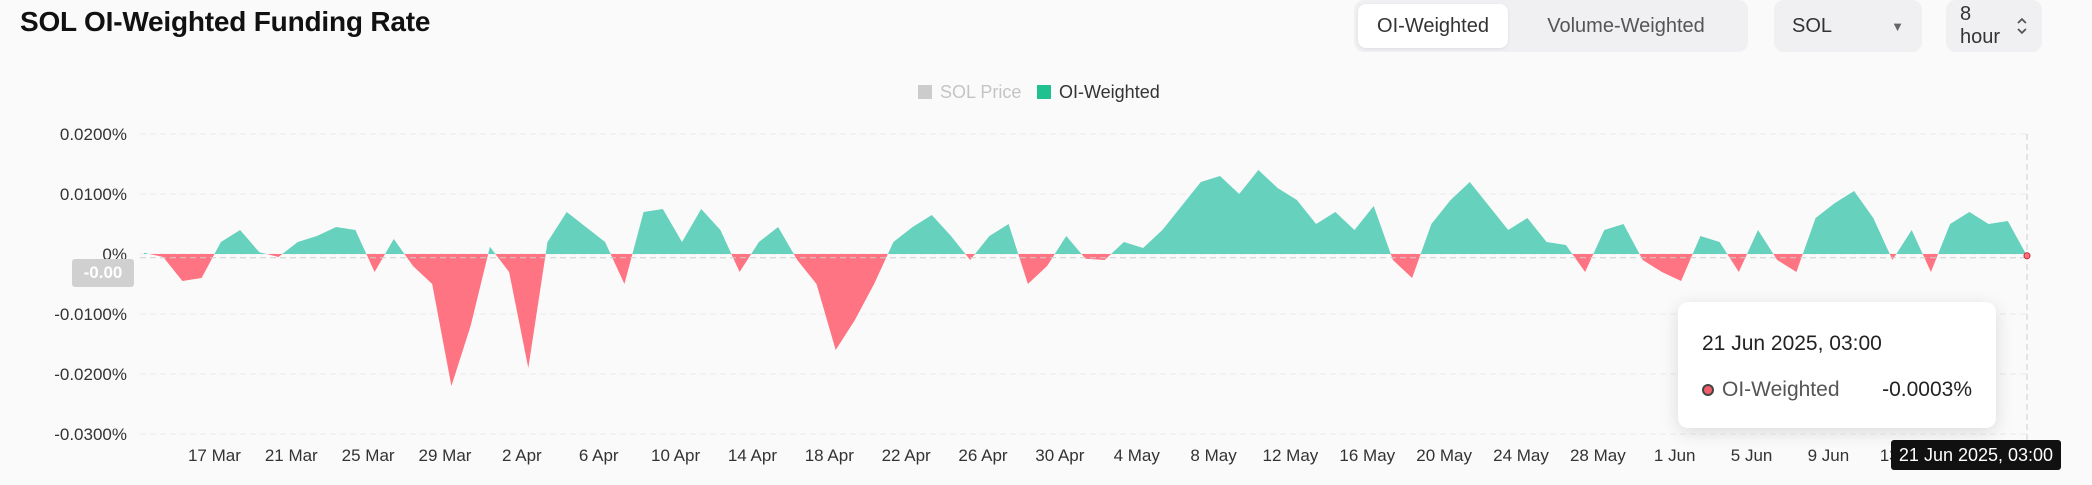  I want to click on x-tick-label: 5 Jun, so click(1752, 455).